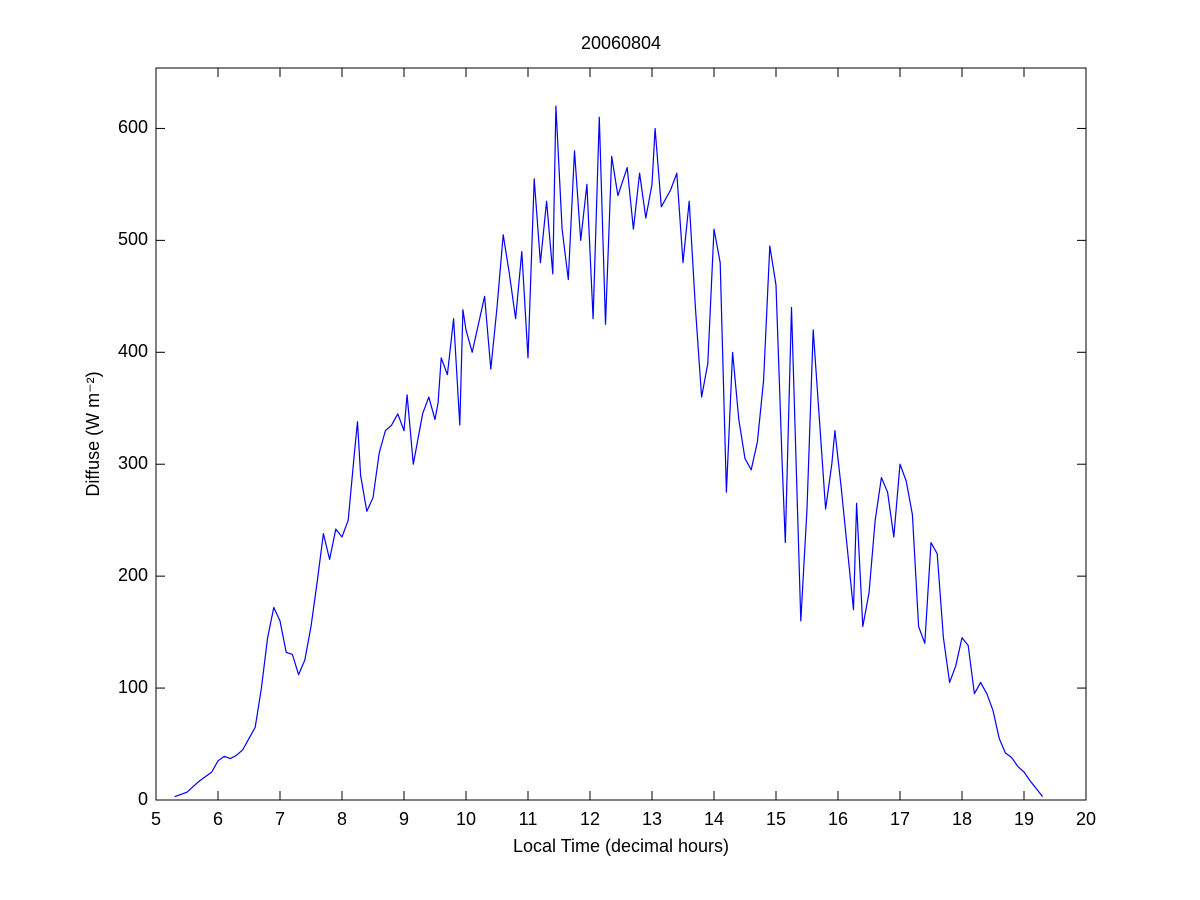 The width and height of the screenshot is (1200, 900). Describe the element at coordinates (133, 575) in the screenshot. I see `y-tick-label: 200` at that location.